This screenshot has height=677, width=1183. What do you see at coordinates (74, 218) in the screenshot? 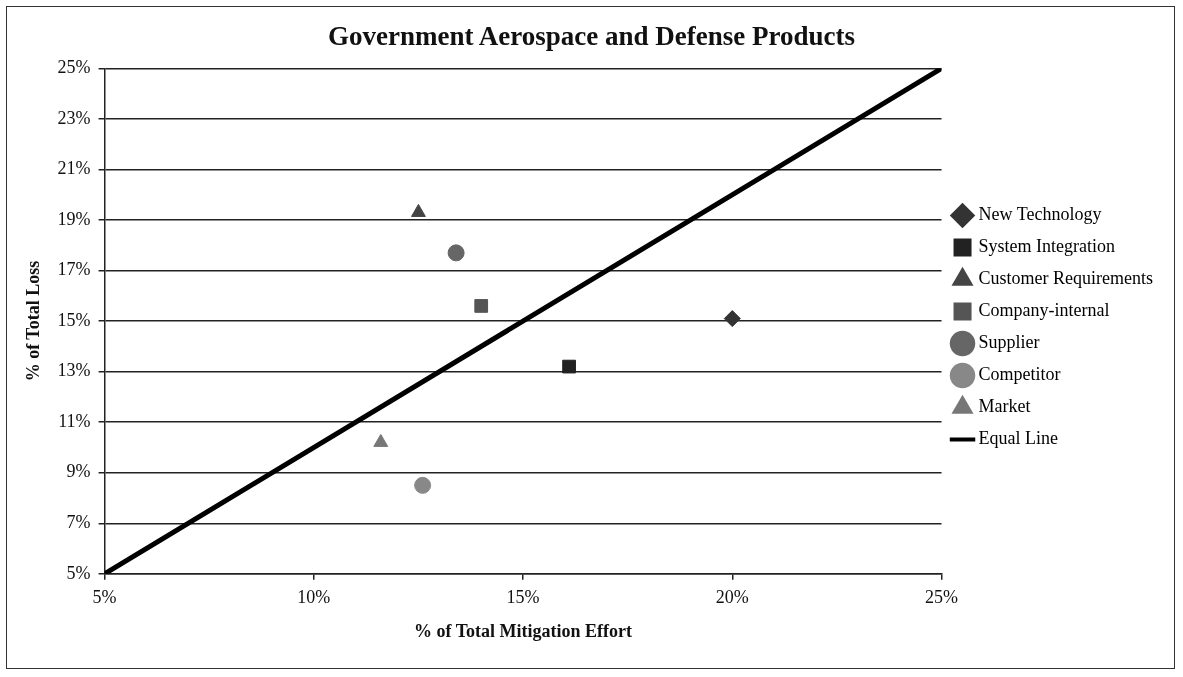
I see `y-tick-label: 19%` at bounding box center [74, 218].